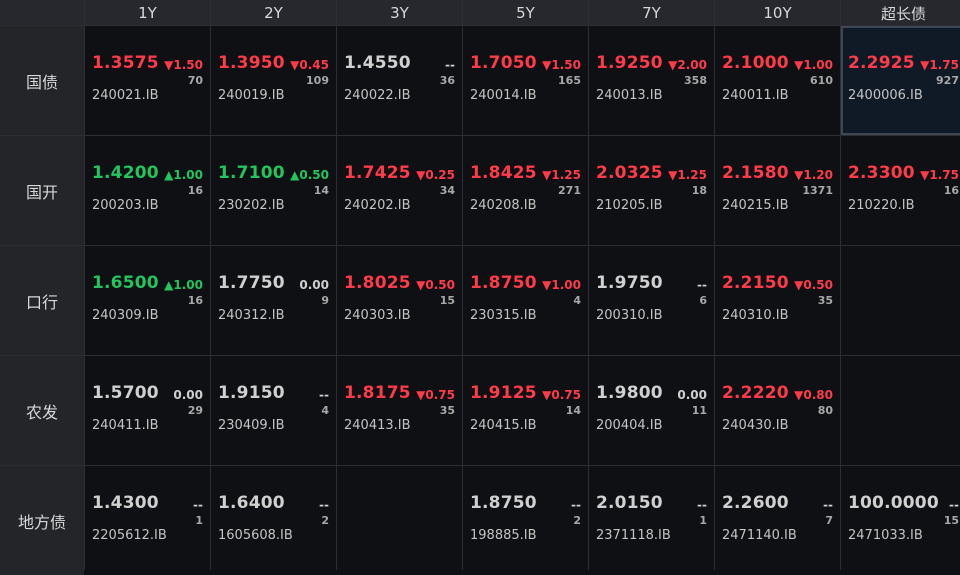 This screenshot has height=575, width=960. I want to click on column-header: 7Y, so click(651, 12).